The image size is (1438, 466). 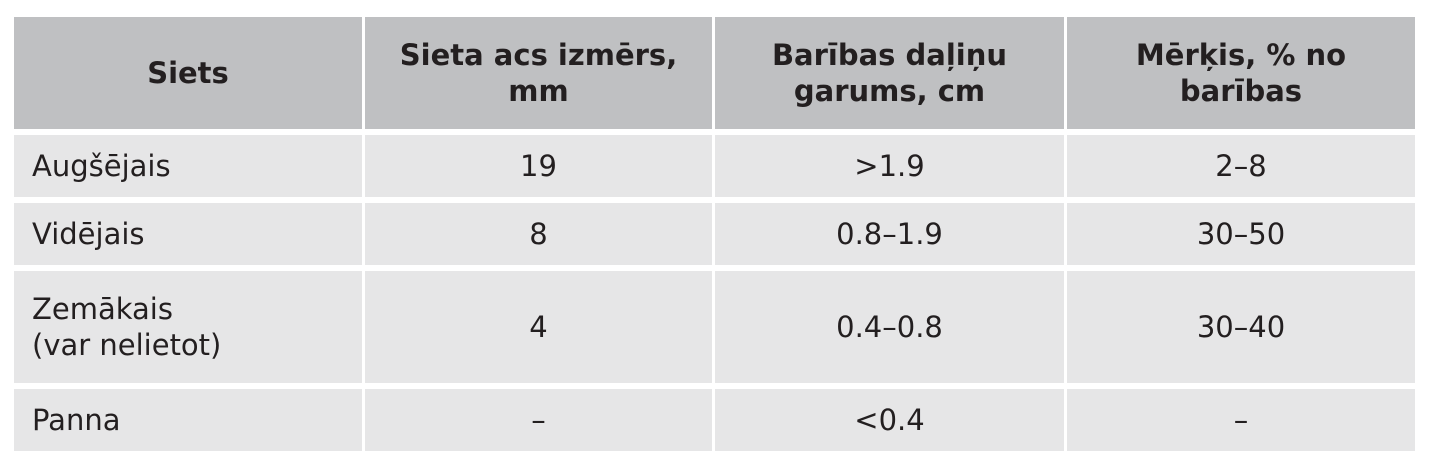 What do you see at coordinates (889, 327) in the screenshot?
I see `table-cell: 0.4–0.8` at bounding box center [889, 327].